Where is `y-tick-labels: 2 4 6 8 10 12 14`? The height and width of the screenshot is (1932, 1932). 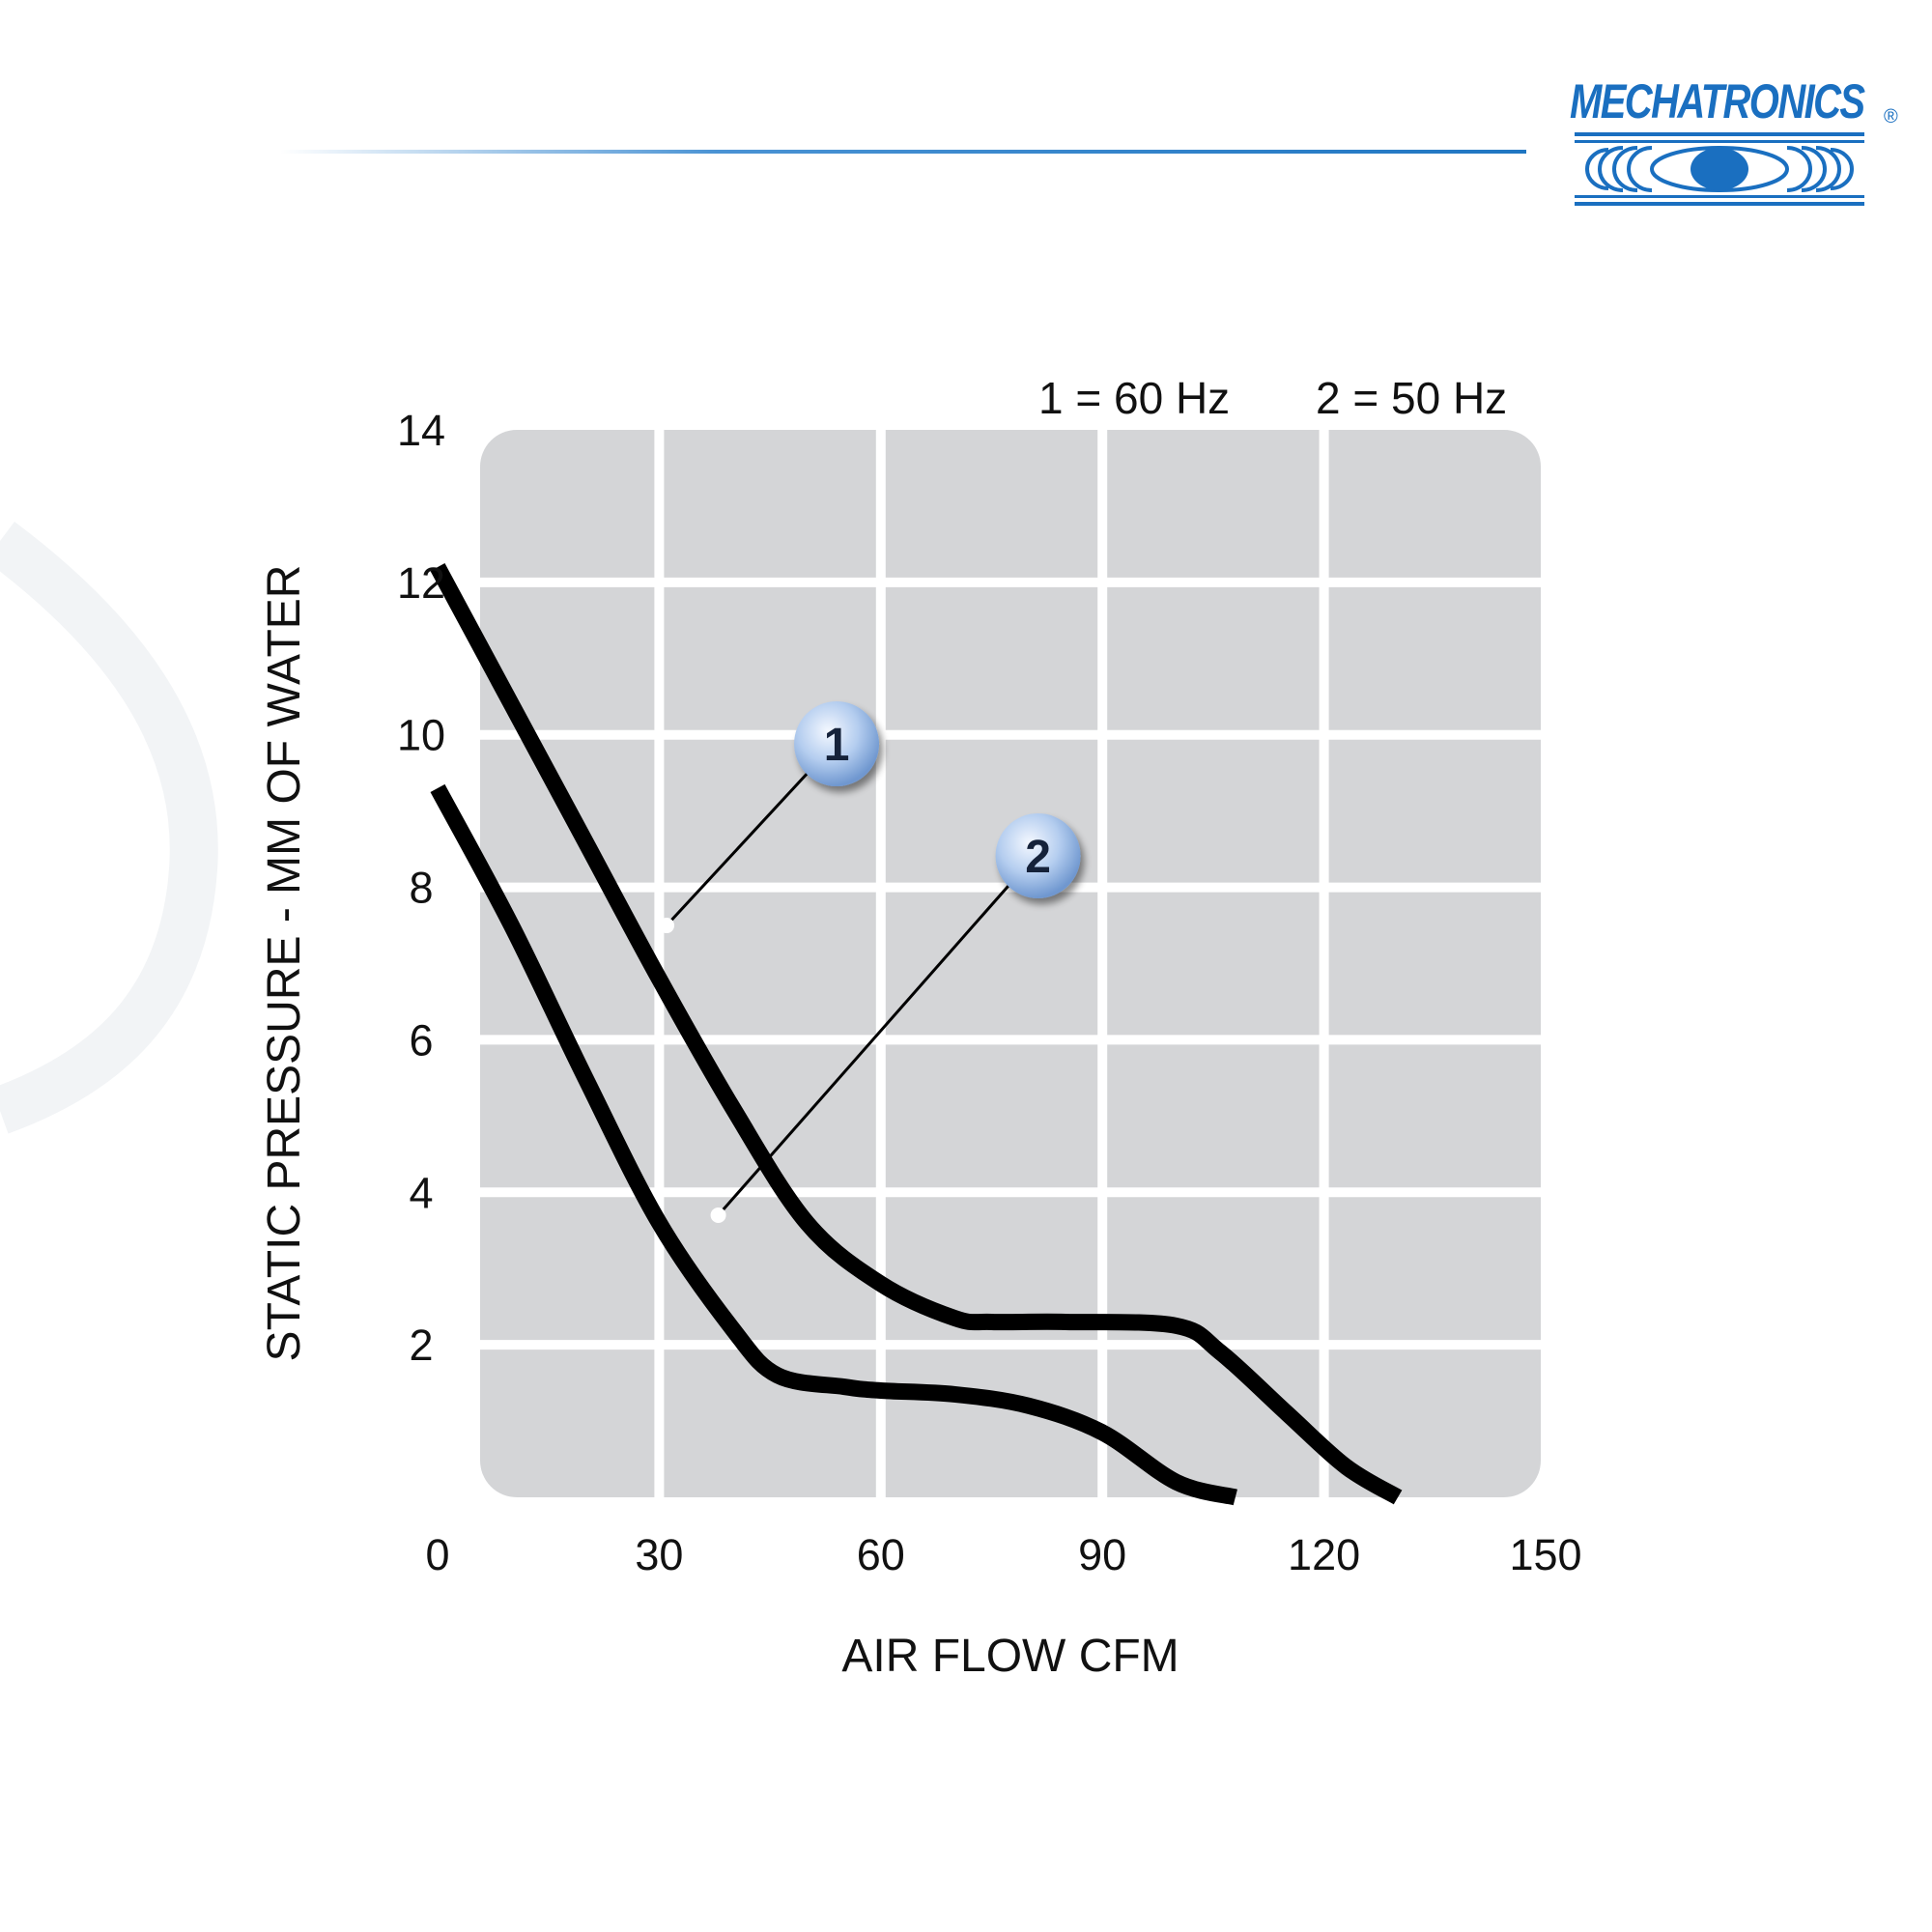 y-tick-labels: 2 4 6 8 10 12 14 is located at coordinates (421, 888).